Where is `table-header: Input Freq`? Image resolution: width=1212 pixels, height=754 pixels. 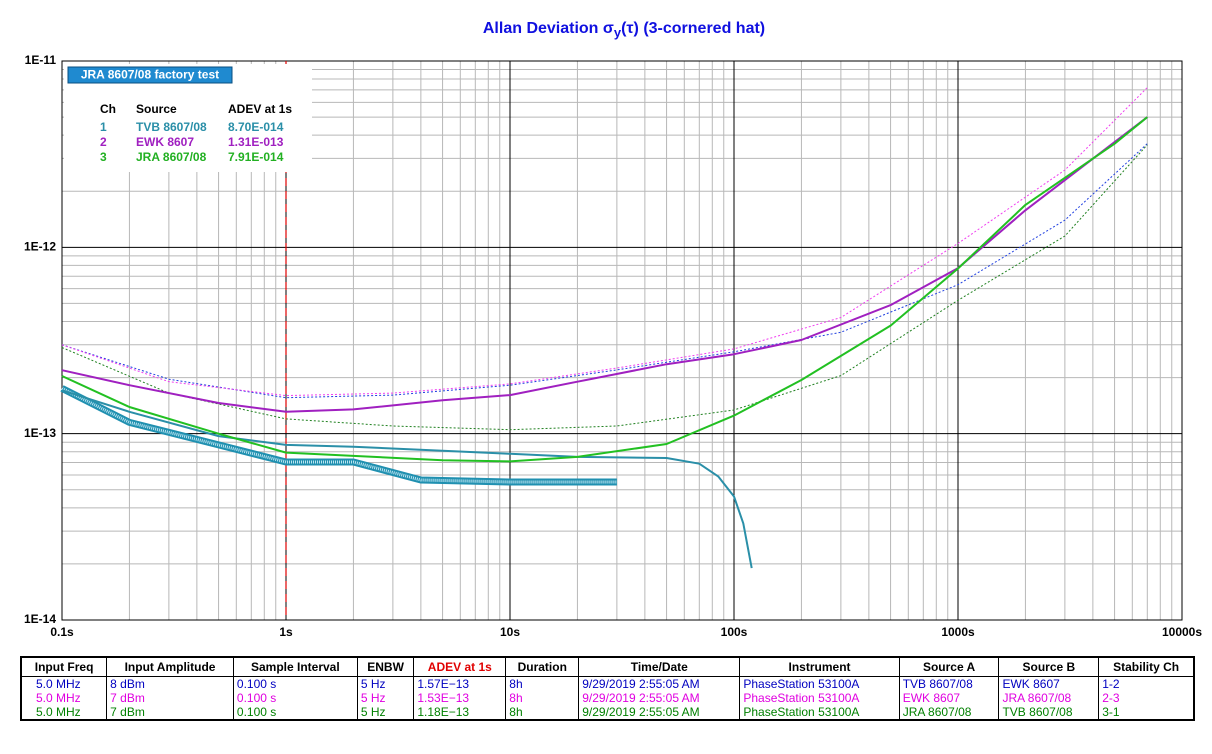
table-header: Input Freq is located at coordinates (64, 666).